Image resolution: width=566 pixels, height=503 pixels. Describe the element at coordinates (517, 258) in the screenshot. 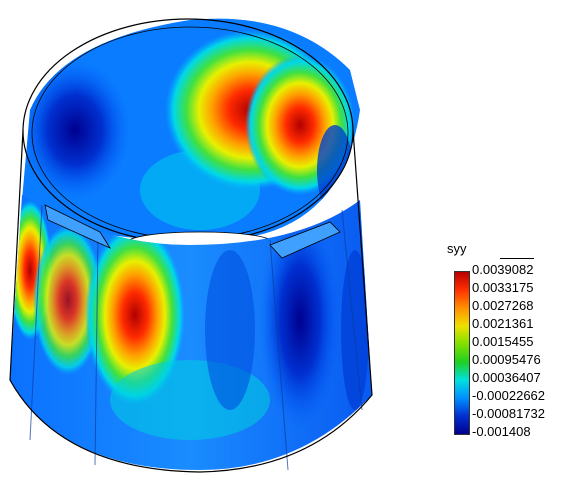

I see `legend-title-rule` at that location.